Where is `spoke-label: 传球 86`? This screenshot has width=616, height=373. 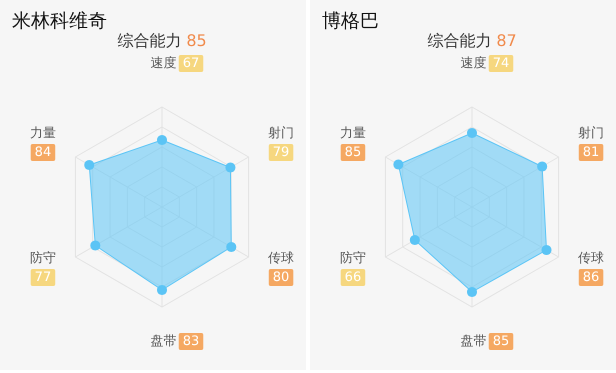
spoke-label: 传球 86 is located at coordinates (591, 268).